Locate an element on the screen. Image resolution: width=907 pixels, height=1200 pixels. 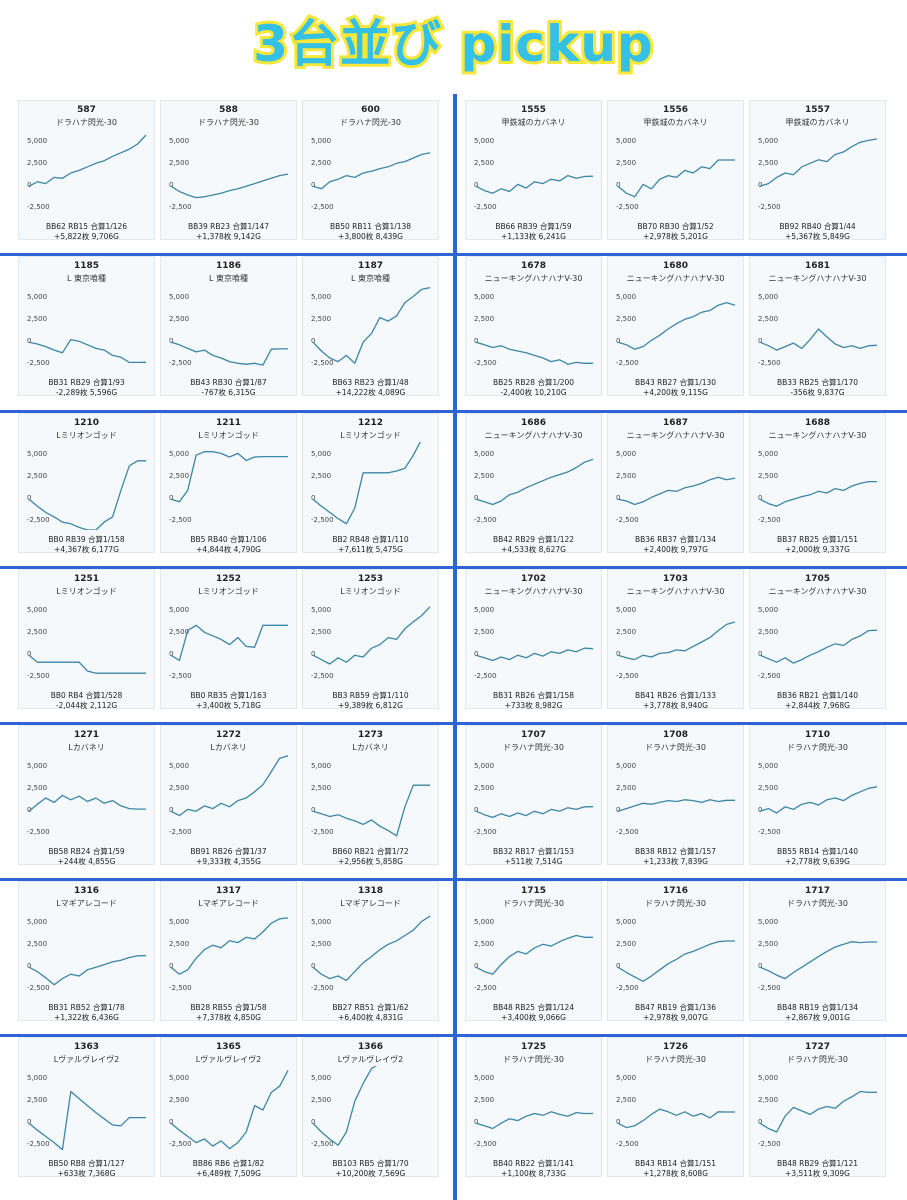
result-stats: +2,978枚 5,201G is located at coordinates (675, 236).